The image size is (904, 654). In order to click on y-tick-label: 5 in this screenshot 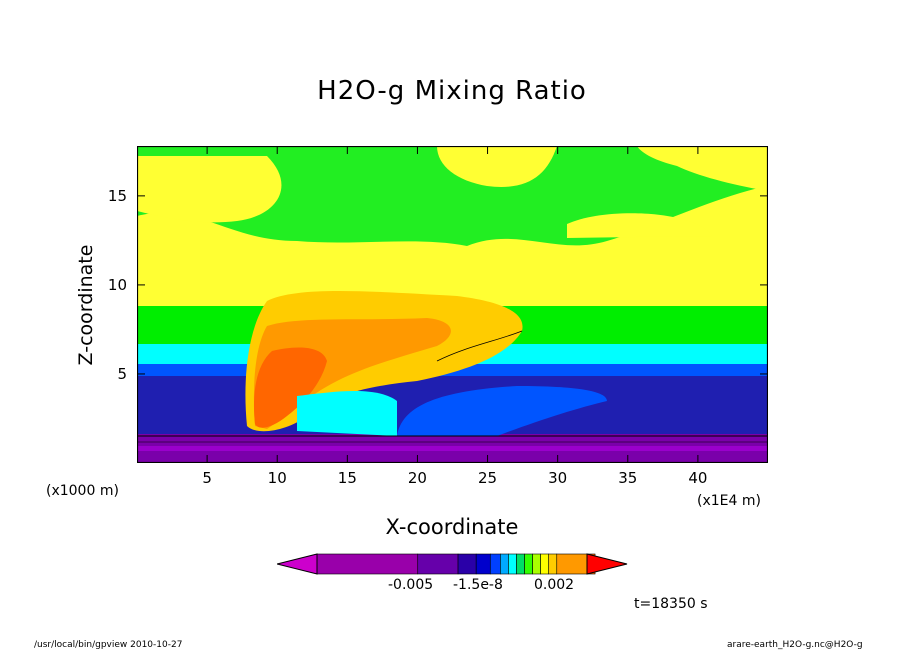, I will do `click(122, 373)`.